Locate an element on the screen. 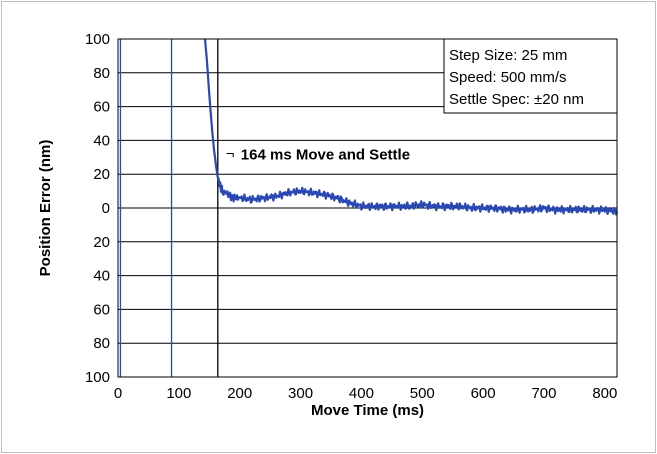  y-tick-labels: 100 80 60 40 20 0 20 40 60 80 100 is located at coordinates (97, 208).